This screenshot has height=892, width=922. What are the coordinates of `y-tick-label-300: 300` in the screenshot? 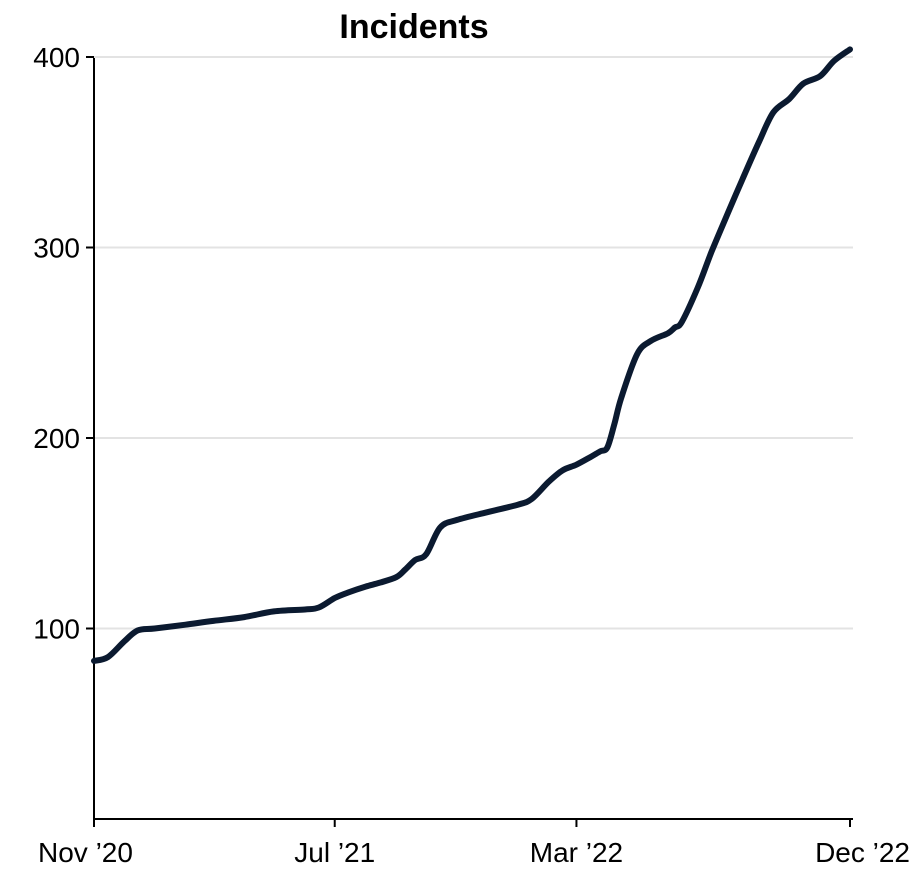 It's located at (56, 248).